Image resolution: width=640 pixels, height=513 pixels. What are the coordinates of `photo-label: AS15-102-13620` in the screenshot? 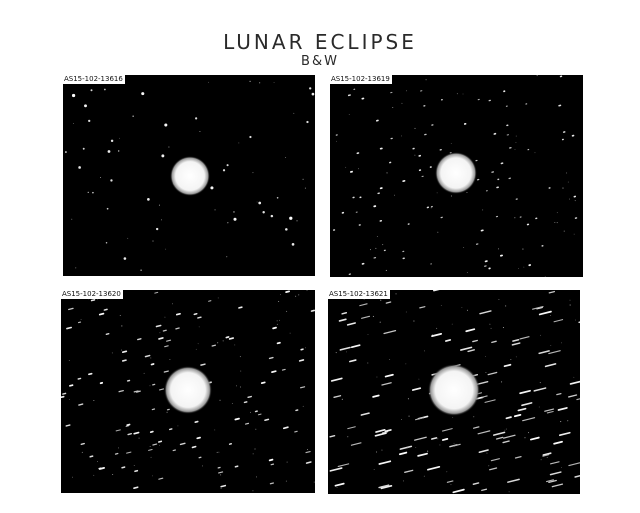 It's located at (92, 294).